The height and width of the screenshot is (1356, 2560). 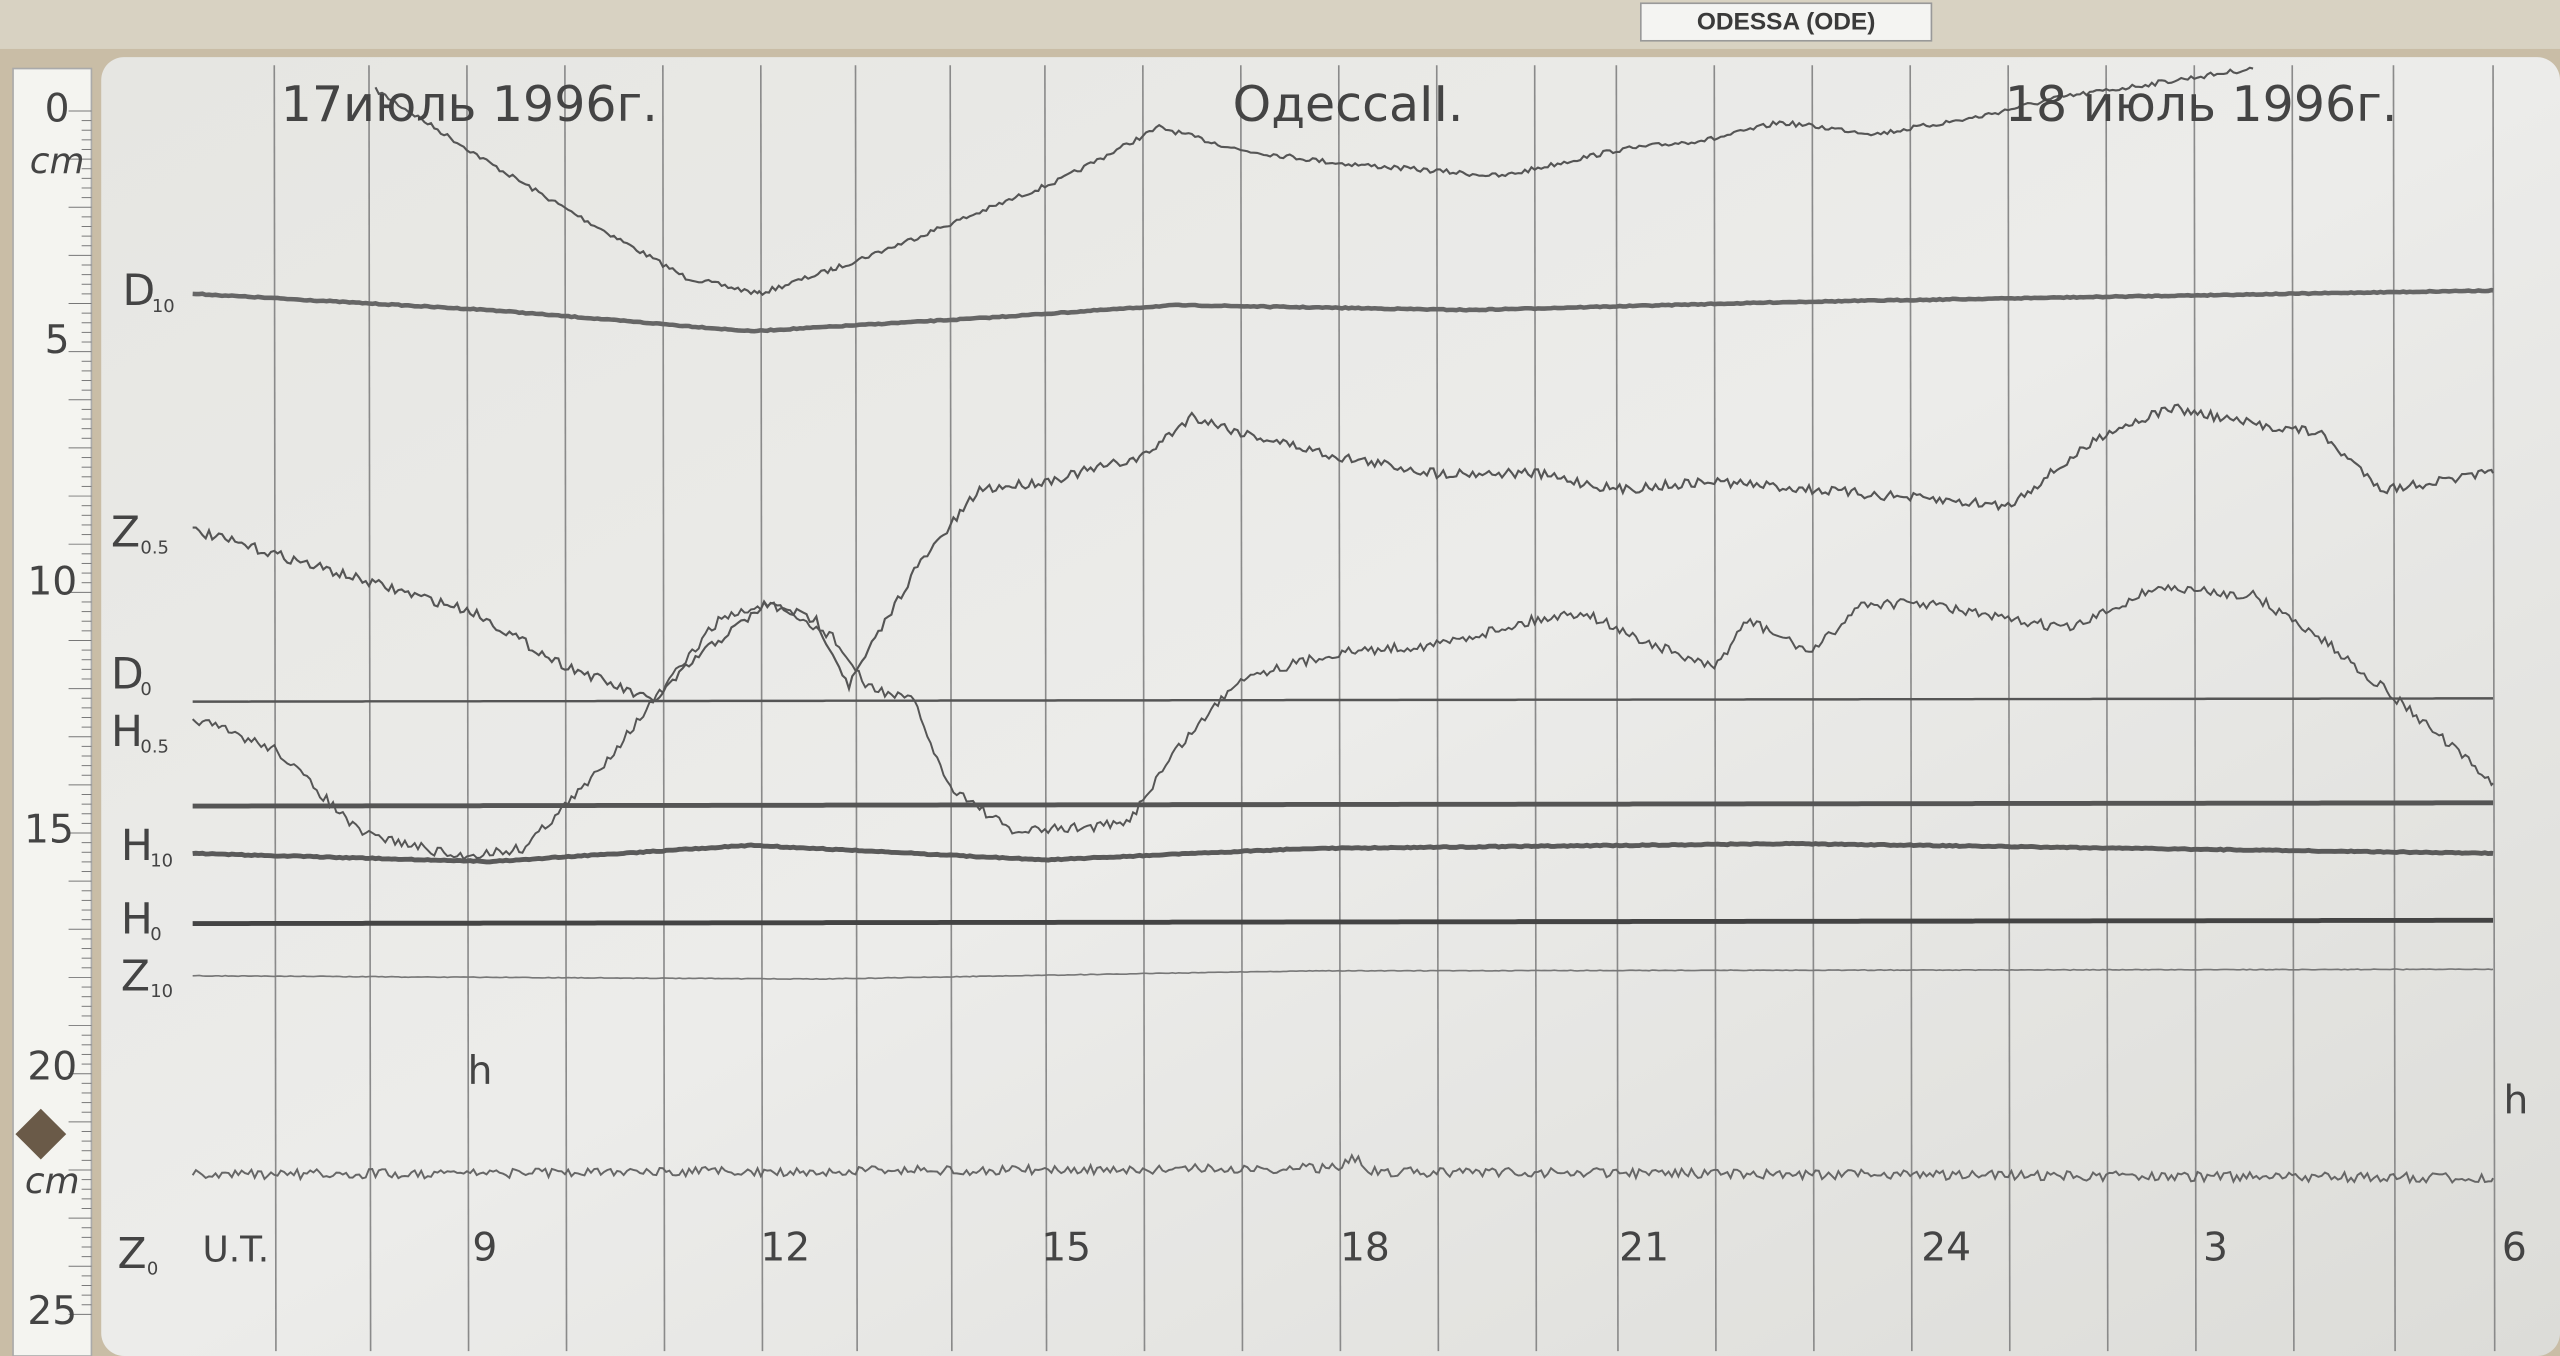 I want to click on end-date: 18 июль 1996г., so click(x=2201, y=104).